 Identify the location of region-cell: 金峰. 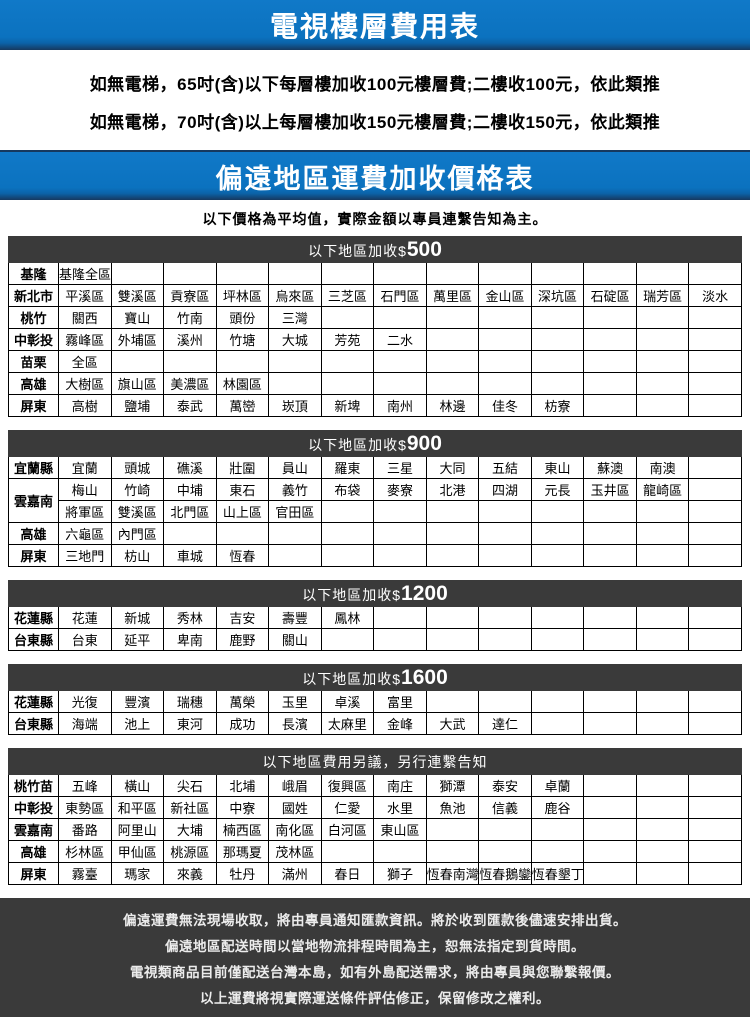
(400, 723).